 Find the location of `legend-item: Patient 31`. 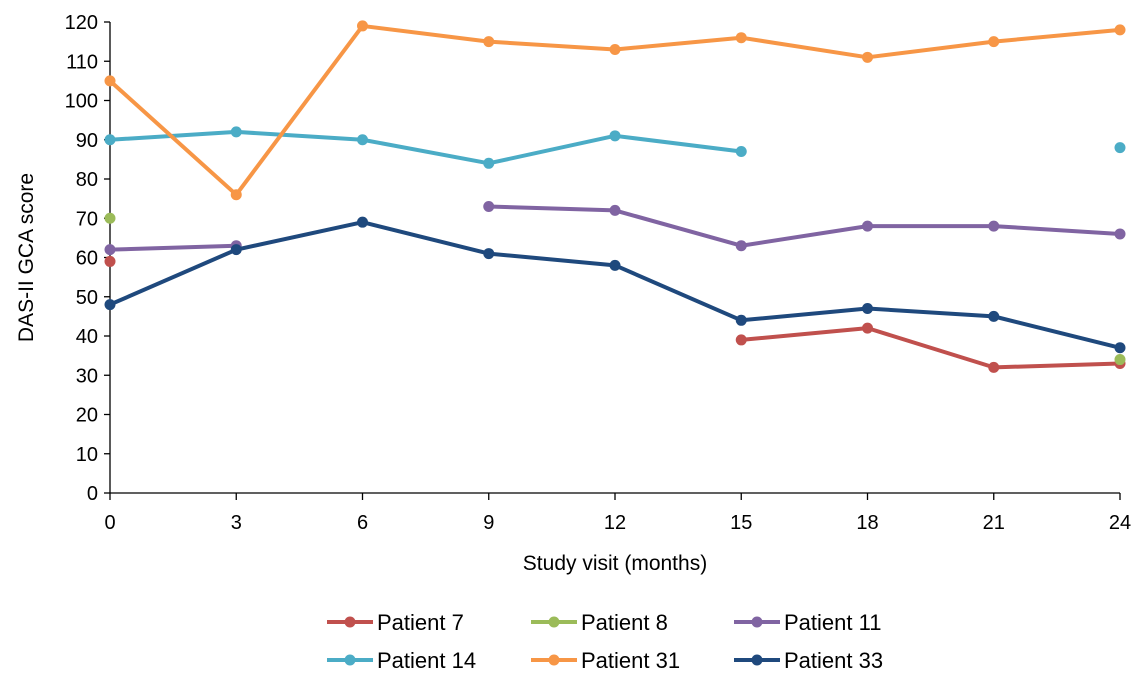

legend-item: Patient 31 is located at coordinates (605, 660).